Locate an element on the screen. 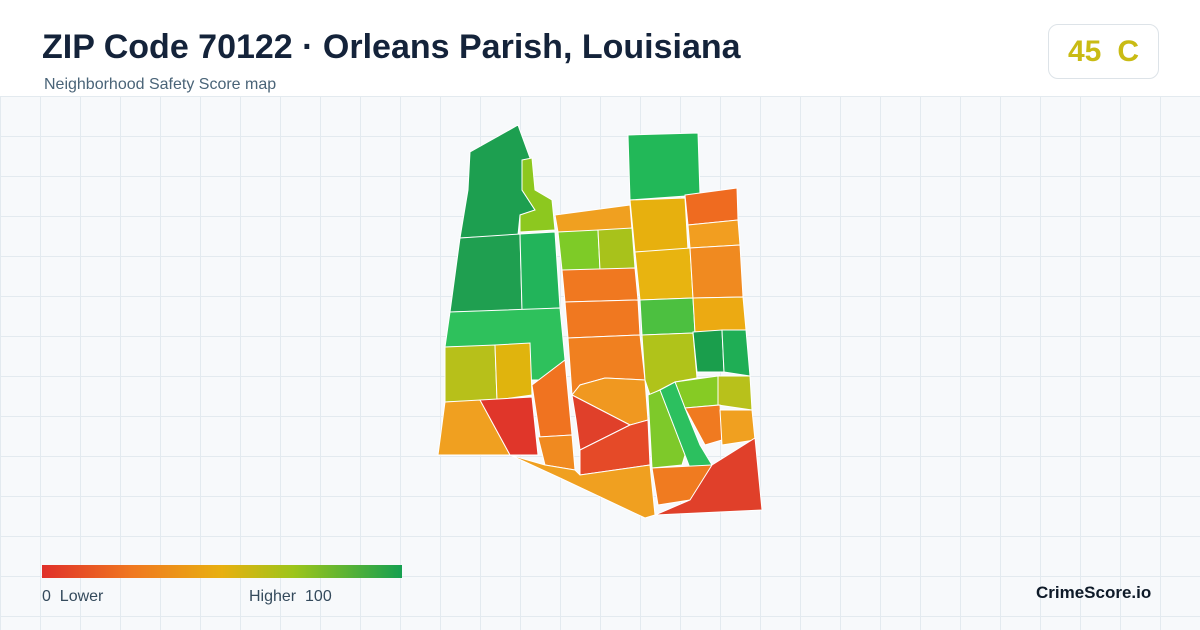 This screenshot has width=1200, height=630. grade: C is located at coordinates (1128, 51).